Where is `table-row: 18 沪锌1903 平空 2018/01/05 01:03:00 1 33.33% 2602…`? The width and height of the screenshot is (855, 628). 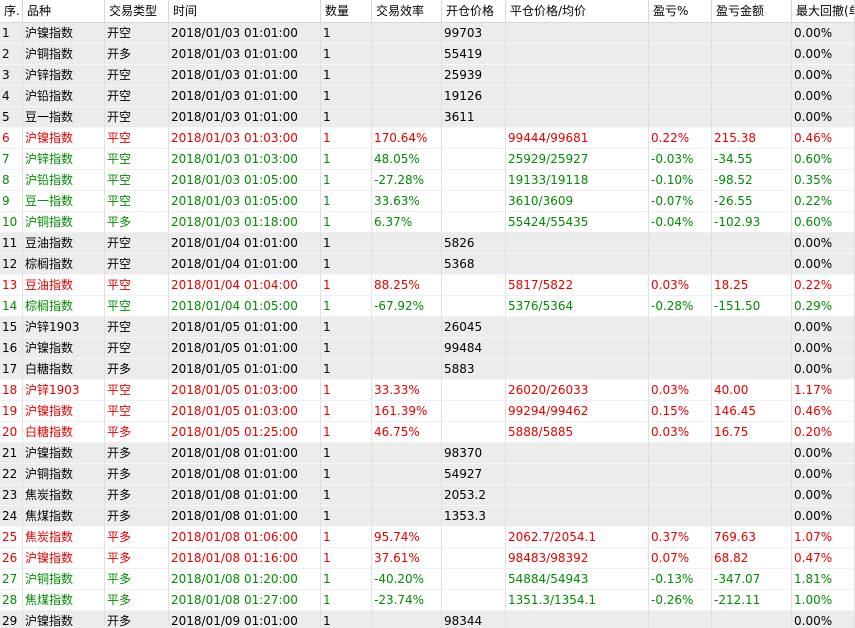 table-row: 18 沪锌1903 平空 2018/01/05 01:03:00 1 33.33% 2602… is located at coordinates (427, 390).